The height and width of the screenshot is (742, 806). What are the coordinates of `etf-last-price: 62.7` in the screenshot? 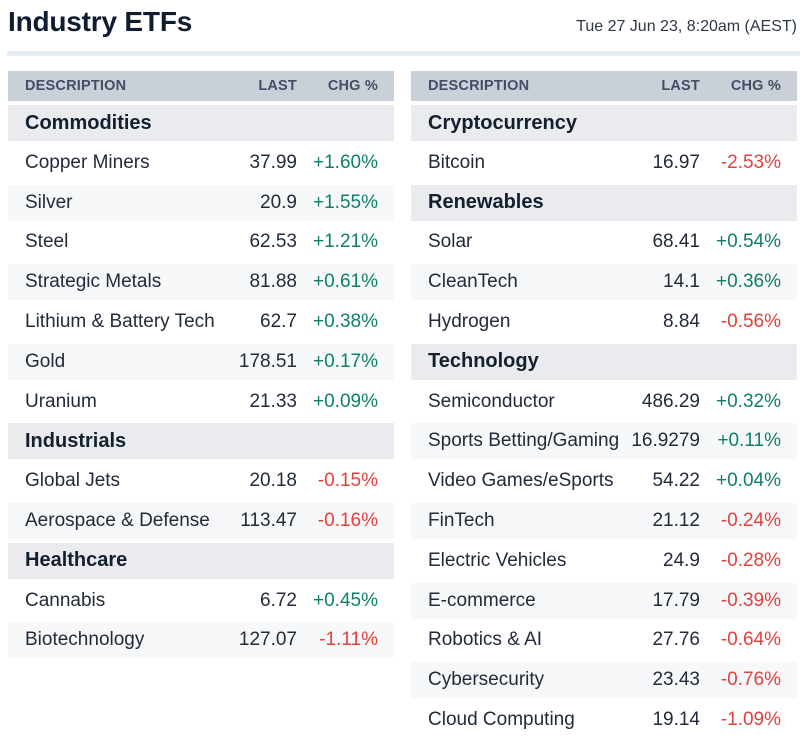 It's located at (278, 321).